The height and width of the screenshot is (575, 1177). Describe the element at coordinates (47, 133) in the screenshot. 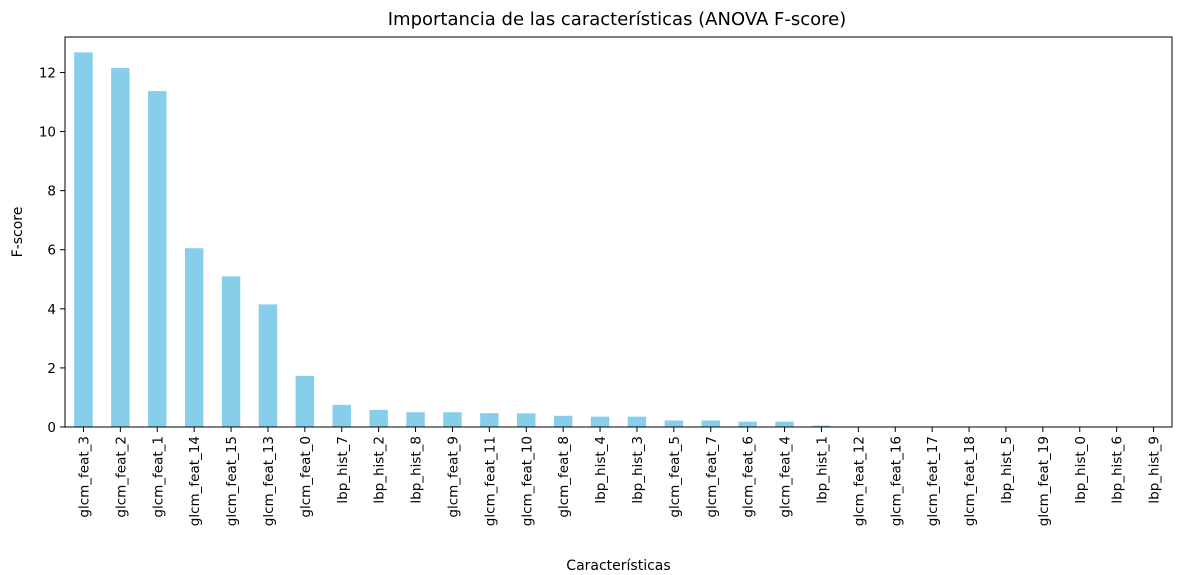

I see `y-tick-label: 10` at that location.